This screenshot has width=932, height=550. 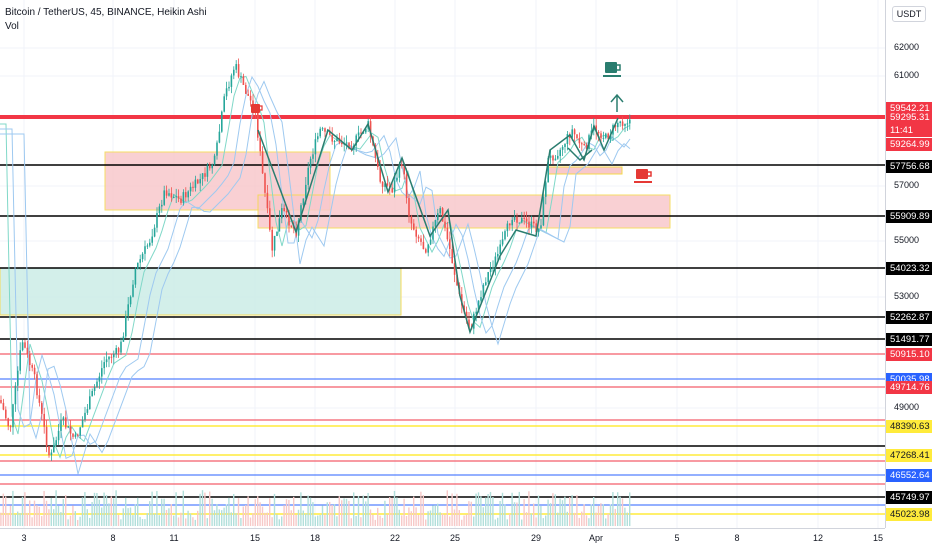 What do you see at coordinates (643, 176) in the screenshot?
I see `coffee-cup-icon-red` at bounding box center [643, 176].